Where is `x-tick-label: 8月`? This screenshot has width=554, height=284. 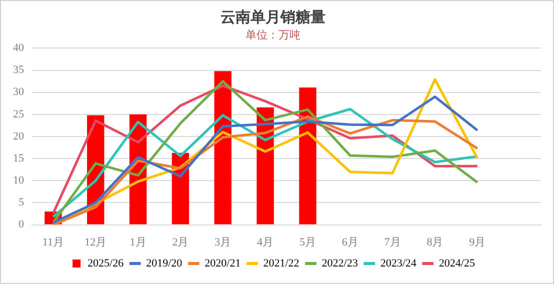
x-tick-label: 8月 is located at coordinates (435, 242).